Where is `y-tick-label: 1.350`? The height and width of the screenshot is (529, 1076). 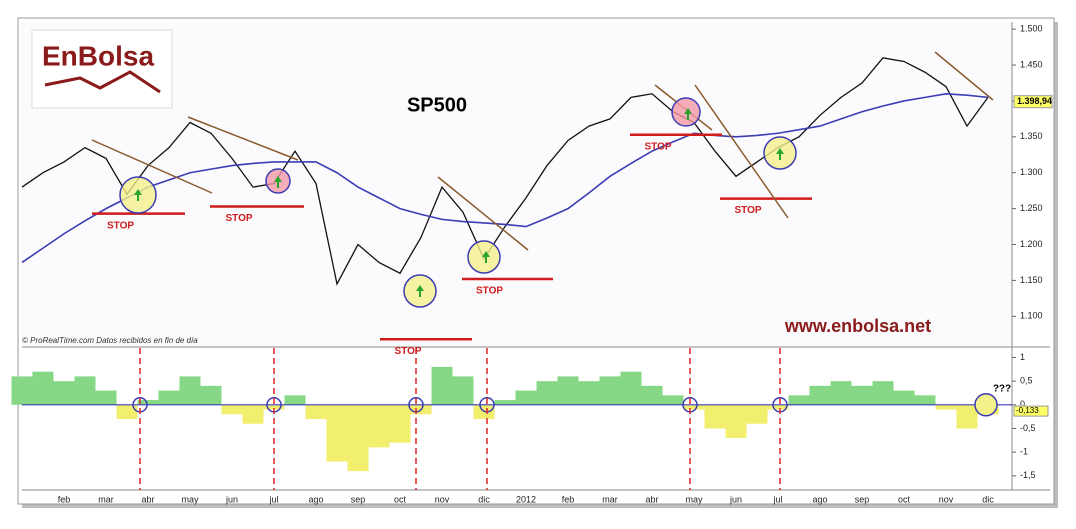
y-tick-label: 1.350 is located at coordinates (1031, 136).